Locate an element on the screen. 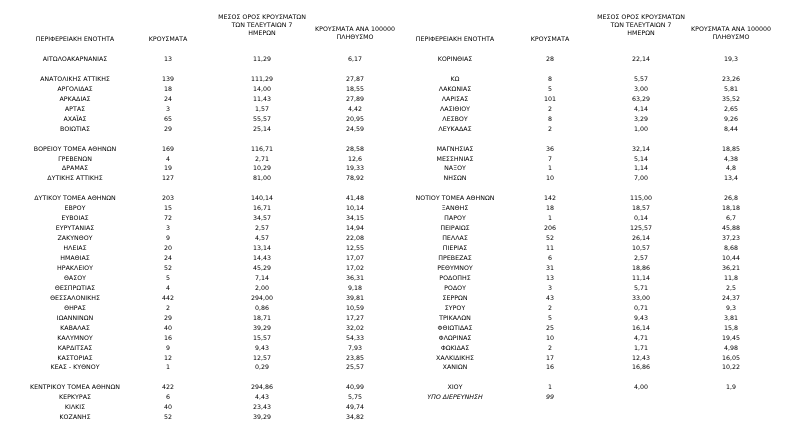 The width and height of the screenshot is (794, 425). table-cell: 11 is located at coordinates (550, 249).